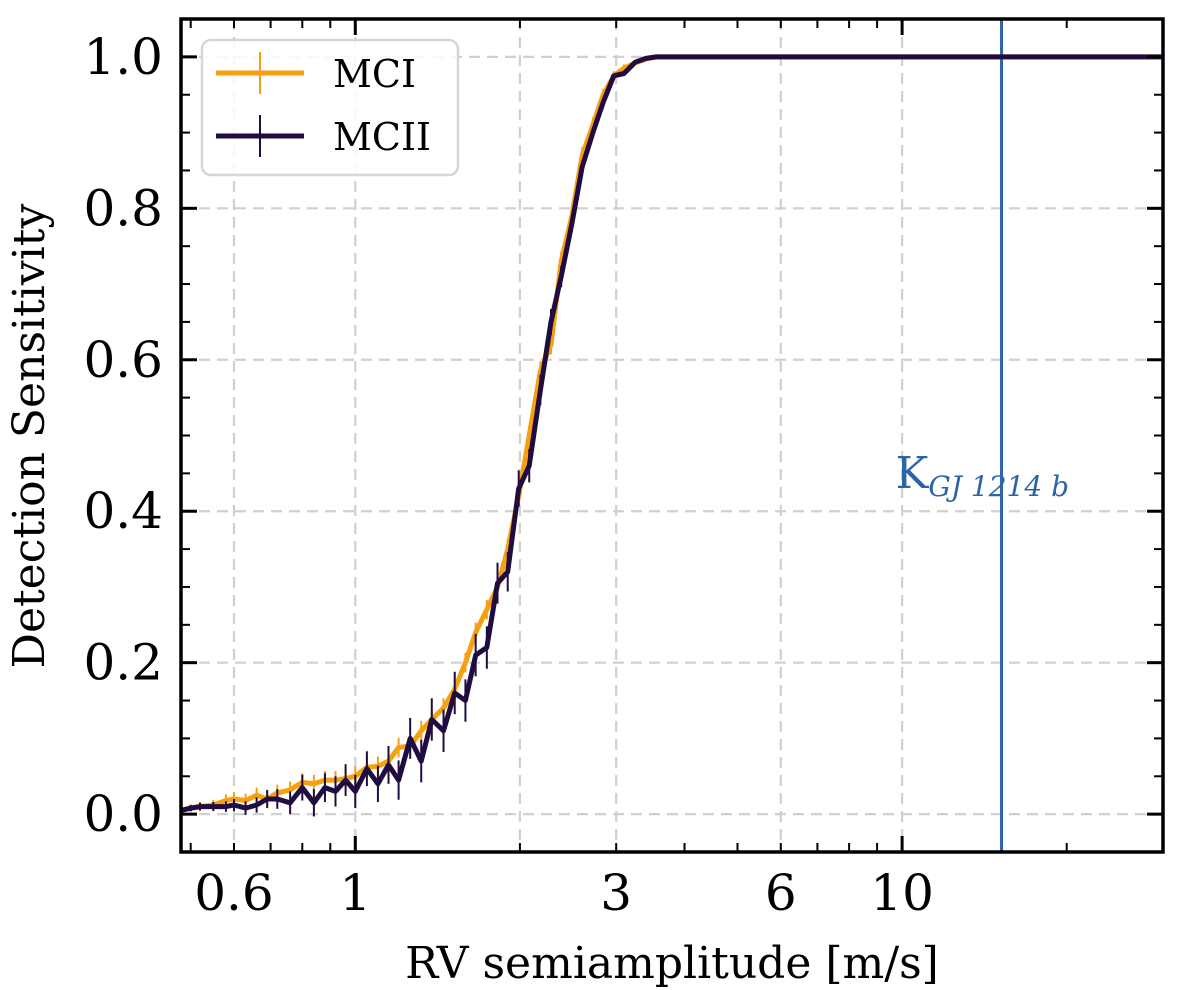 The width and height of the screenshot is (1200, 990). What do you see at coordinates (998, 486) in the screenshot?
I see `kgj1214b-annotation-sub: GJ 1214 b` at bounding box center [998, 486].